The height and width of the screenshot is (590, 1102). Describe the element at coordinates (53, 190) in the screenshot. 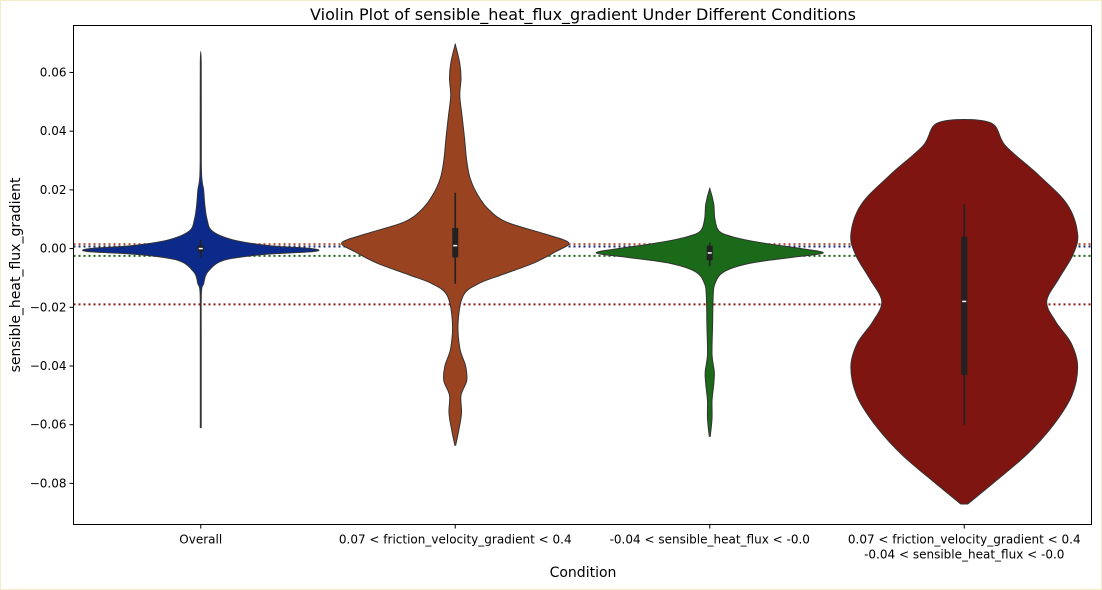

I see `y-tick-label: 0.02` at that location.